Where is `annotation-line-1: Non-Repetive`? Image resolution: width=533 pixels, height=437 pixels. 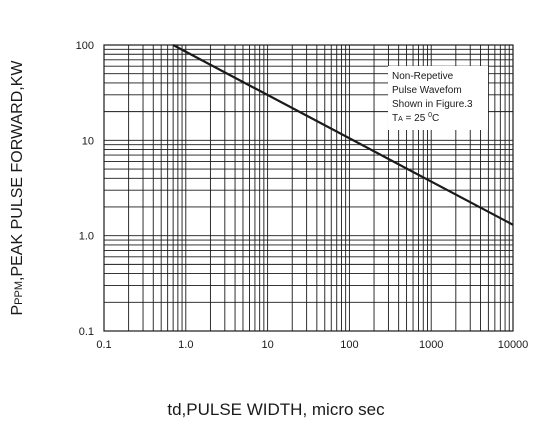
annotation-line-1: Non-Repetive is located at coordinates (423, 76).